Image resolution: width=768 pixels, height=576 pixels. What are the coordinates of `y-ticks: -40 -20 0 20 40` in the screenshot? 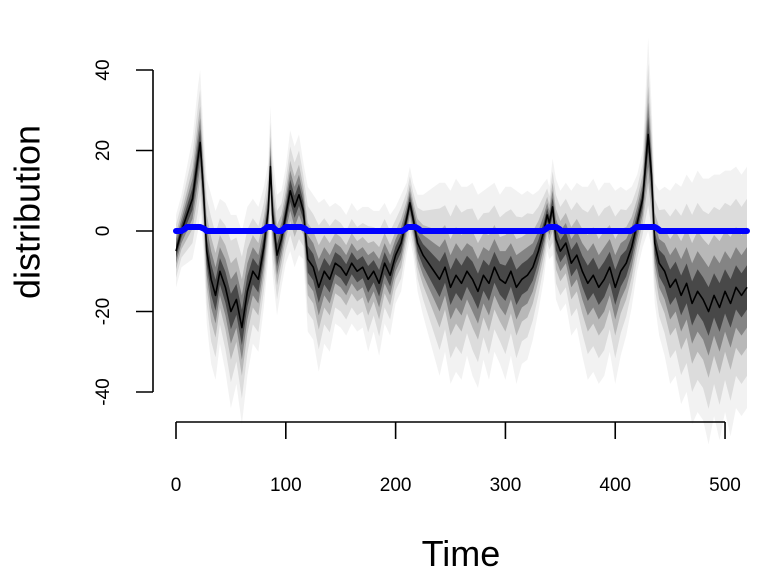 It's located at (123, 232).